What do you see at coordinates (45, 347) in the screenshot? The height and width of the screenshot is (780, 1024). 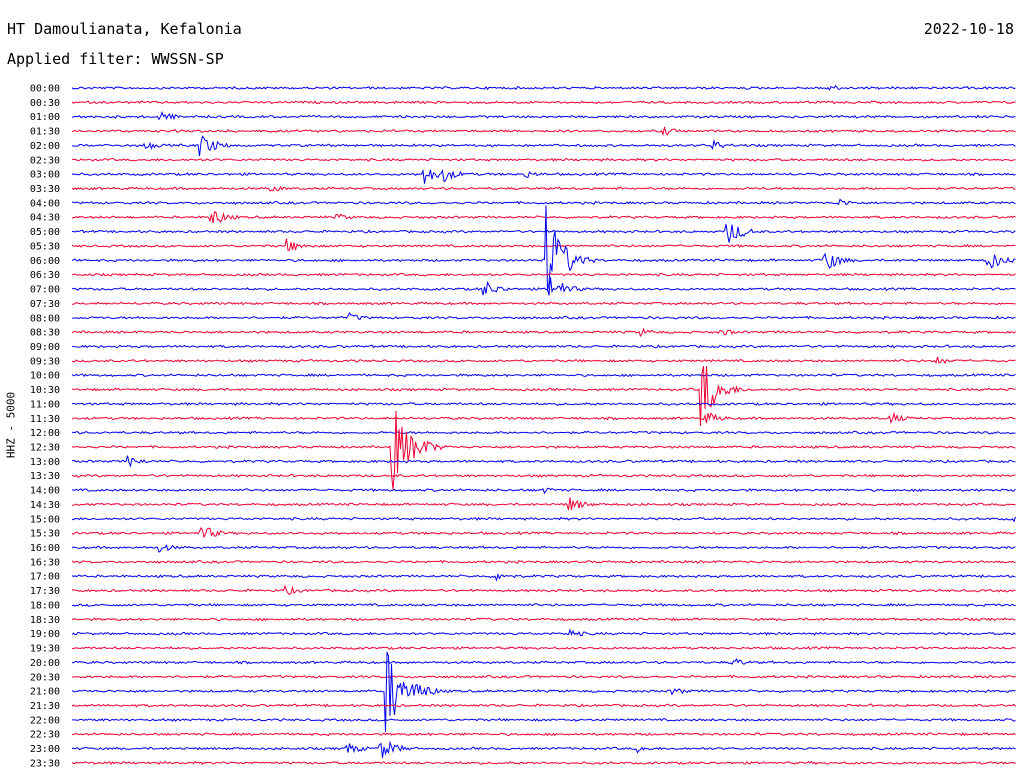 I see `row-time-label: 09:00` at bounding box center [45, 347].